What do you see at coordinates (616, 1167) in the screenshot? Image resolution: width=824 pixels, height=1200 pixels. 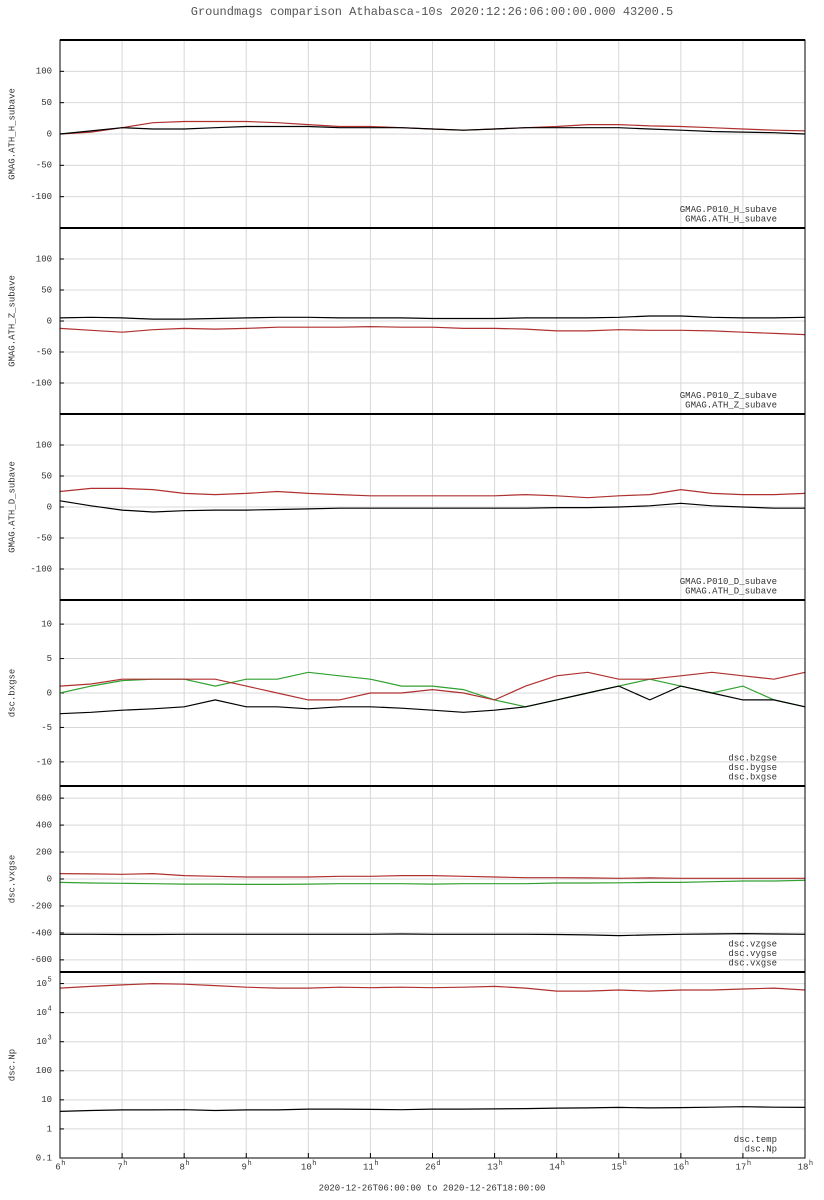 I see `x-tick-label: 15` at bounding box center [616, 1167].